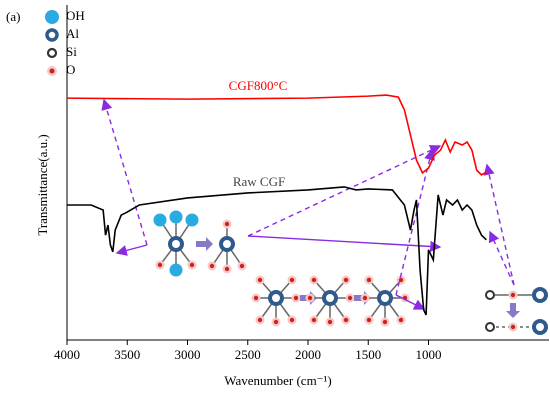  I want to click on legend-label: Si, so click(71, 51).